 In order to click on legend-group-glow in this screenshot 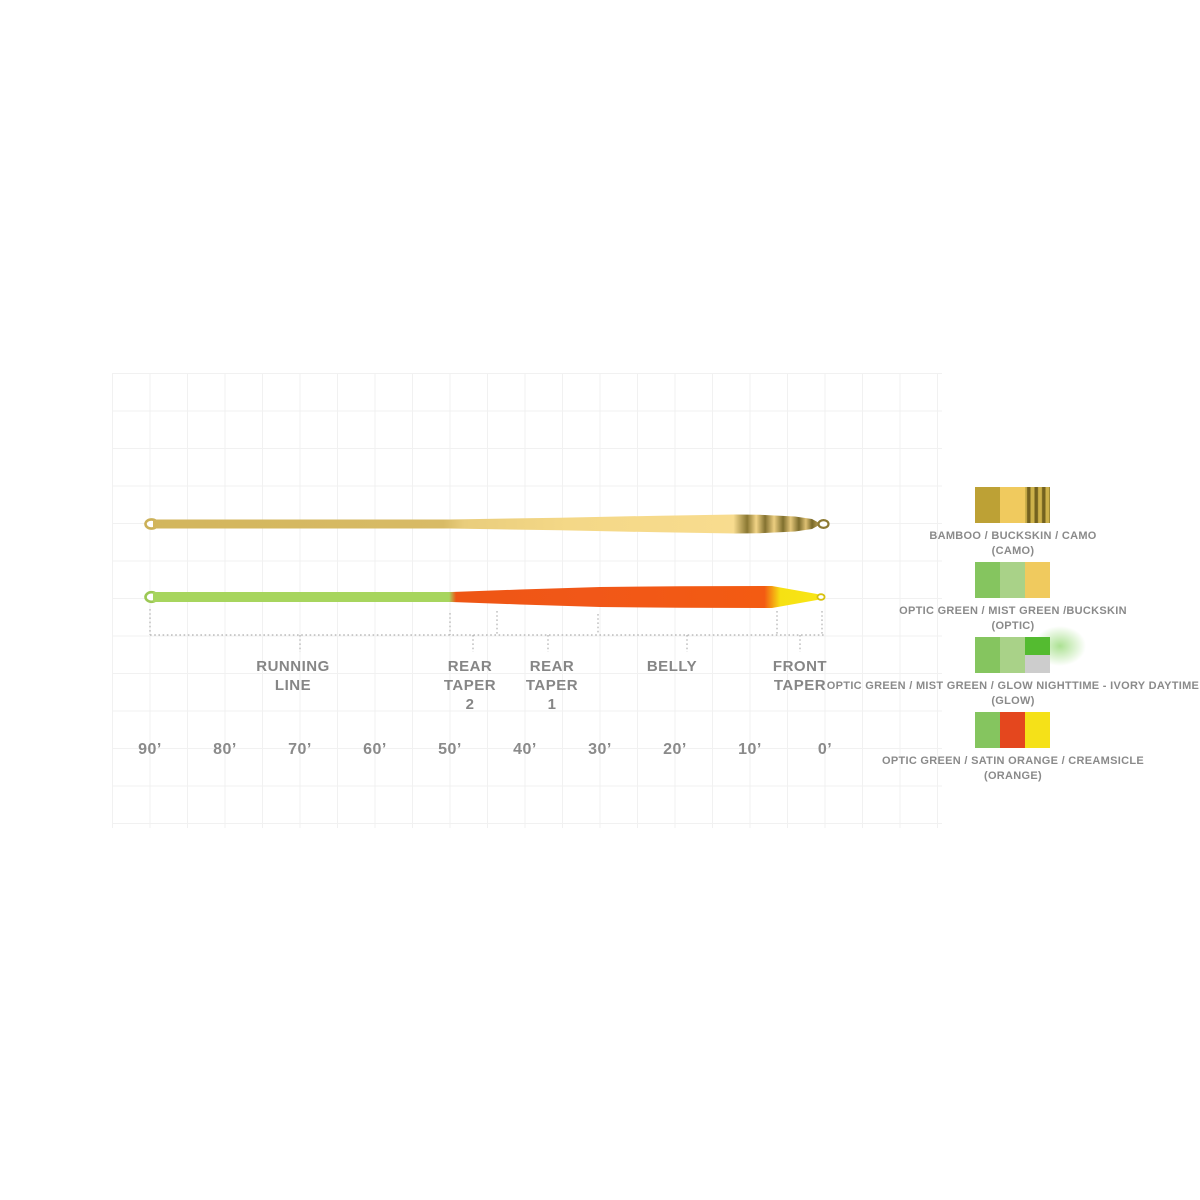, I will do `click(1012, 655)`.